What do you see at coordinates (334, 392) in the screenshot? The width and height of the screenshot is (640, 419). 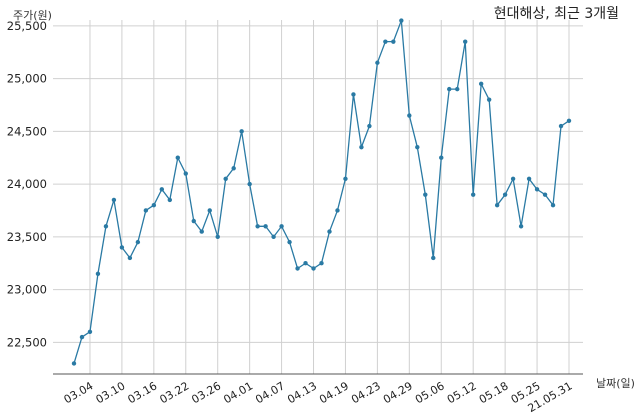 I see `x-tick-label: 04.19` at bounding box center [334, 392].